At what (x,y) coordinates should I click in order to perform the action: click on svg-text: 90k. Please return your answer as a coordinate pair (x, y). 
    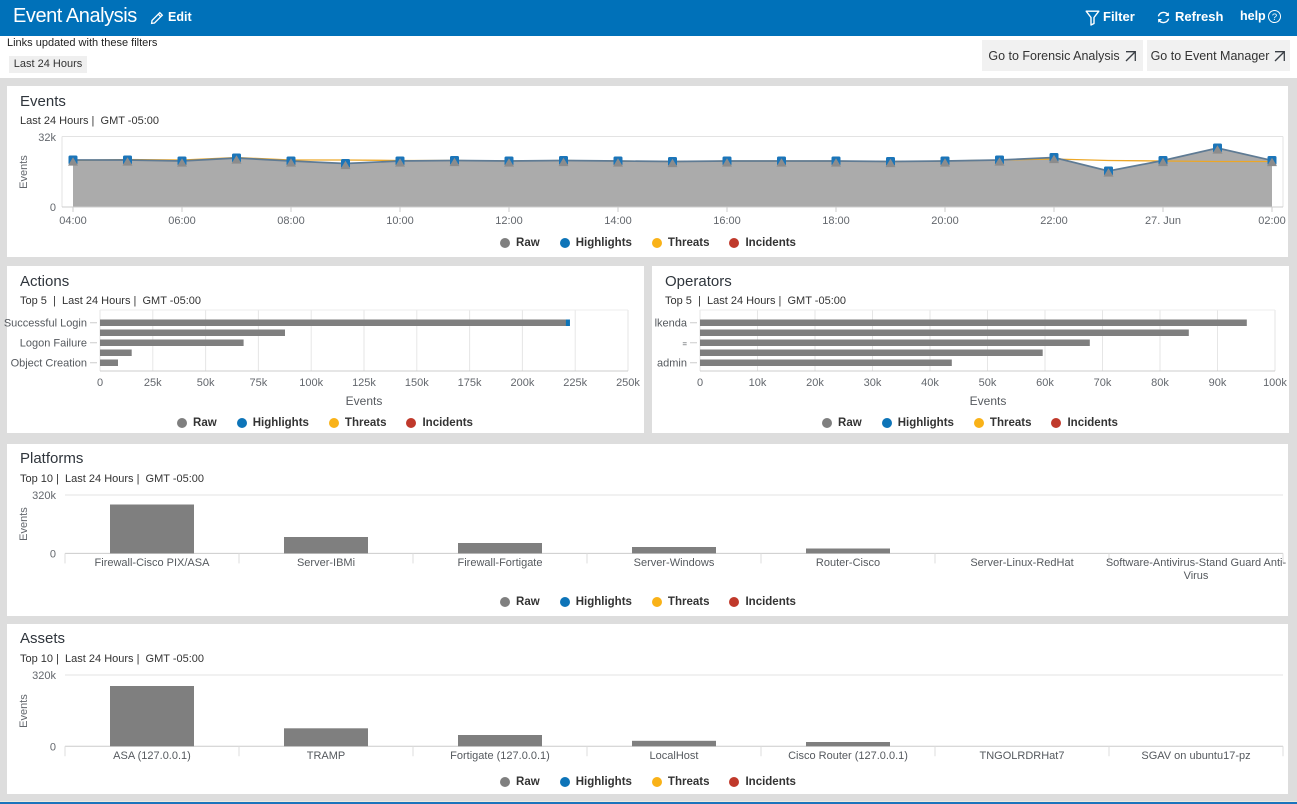
    Looking at the image, I should click on (1218, 383).